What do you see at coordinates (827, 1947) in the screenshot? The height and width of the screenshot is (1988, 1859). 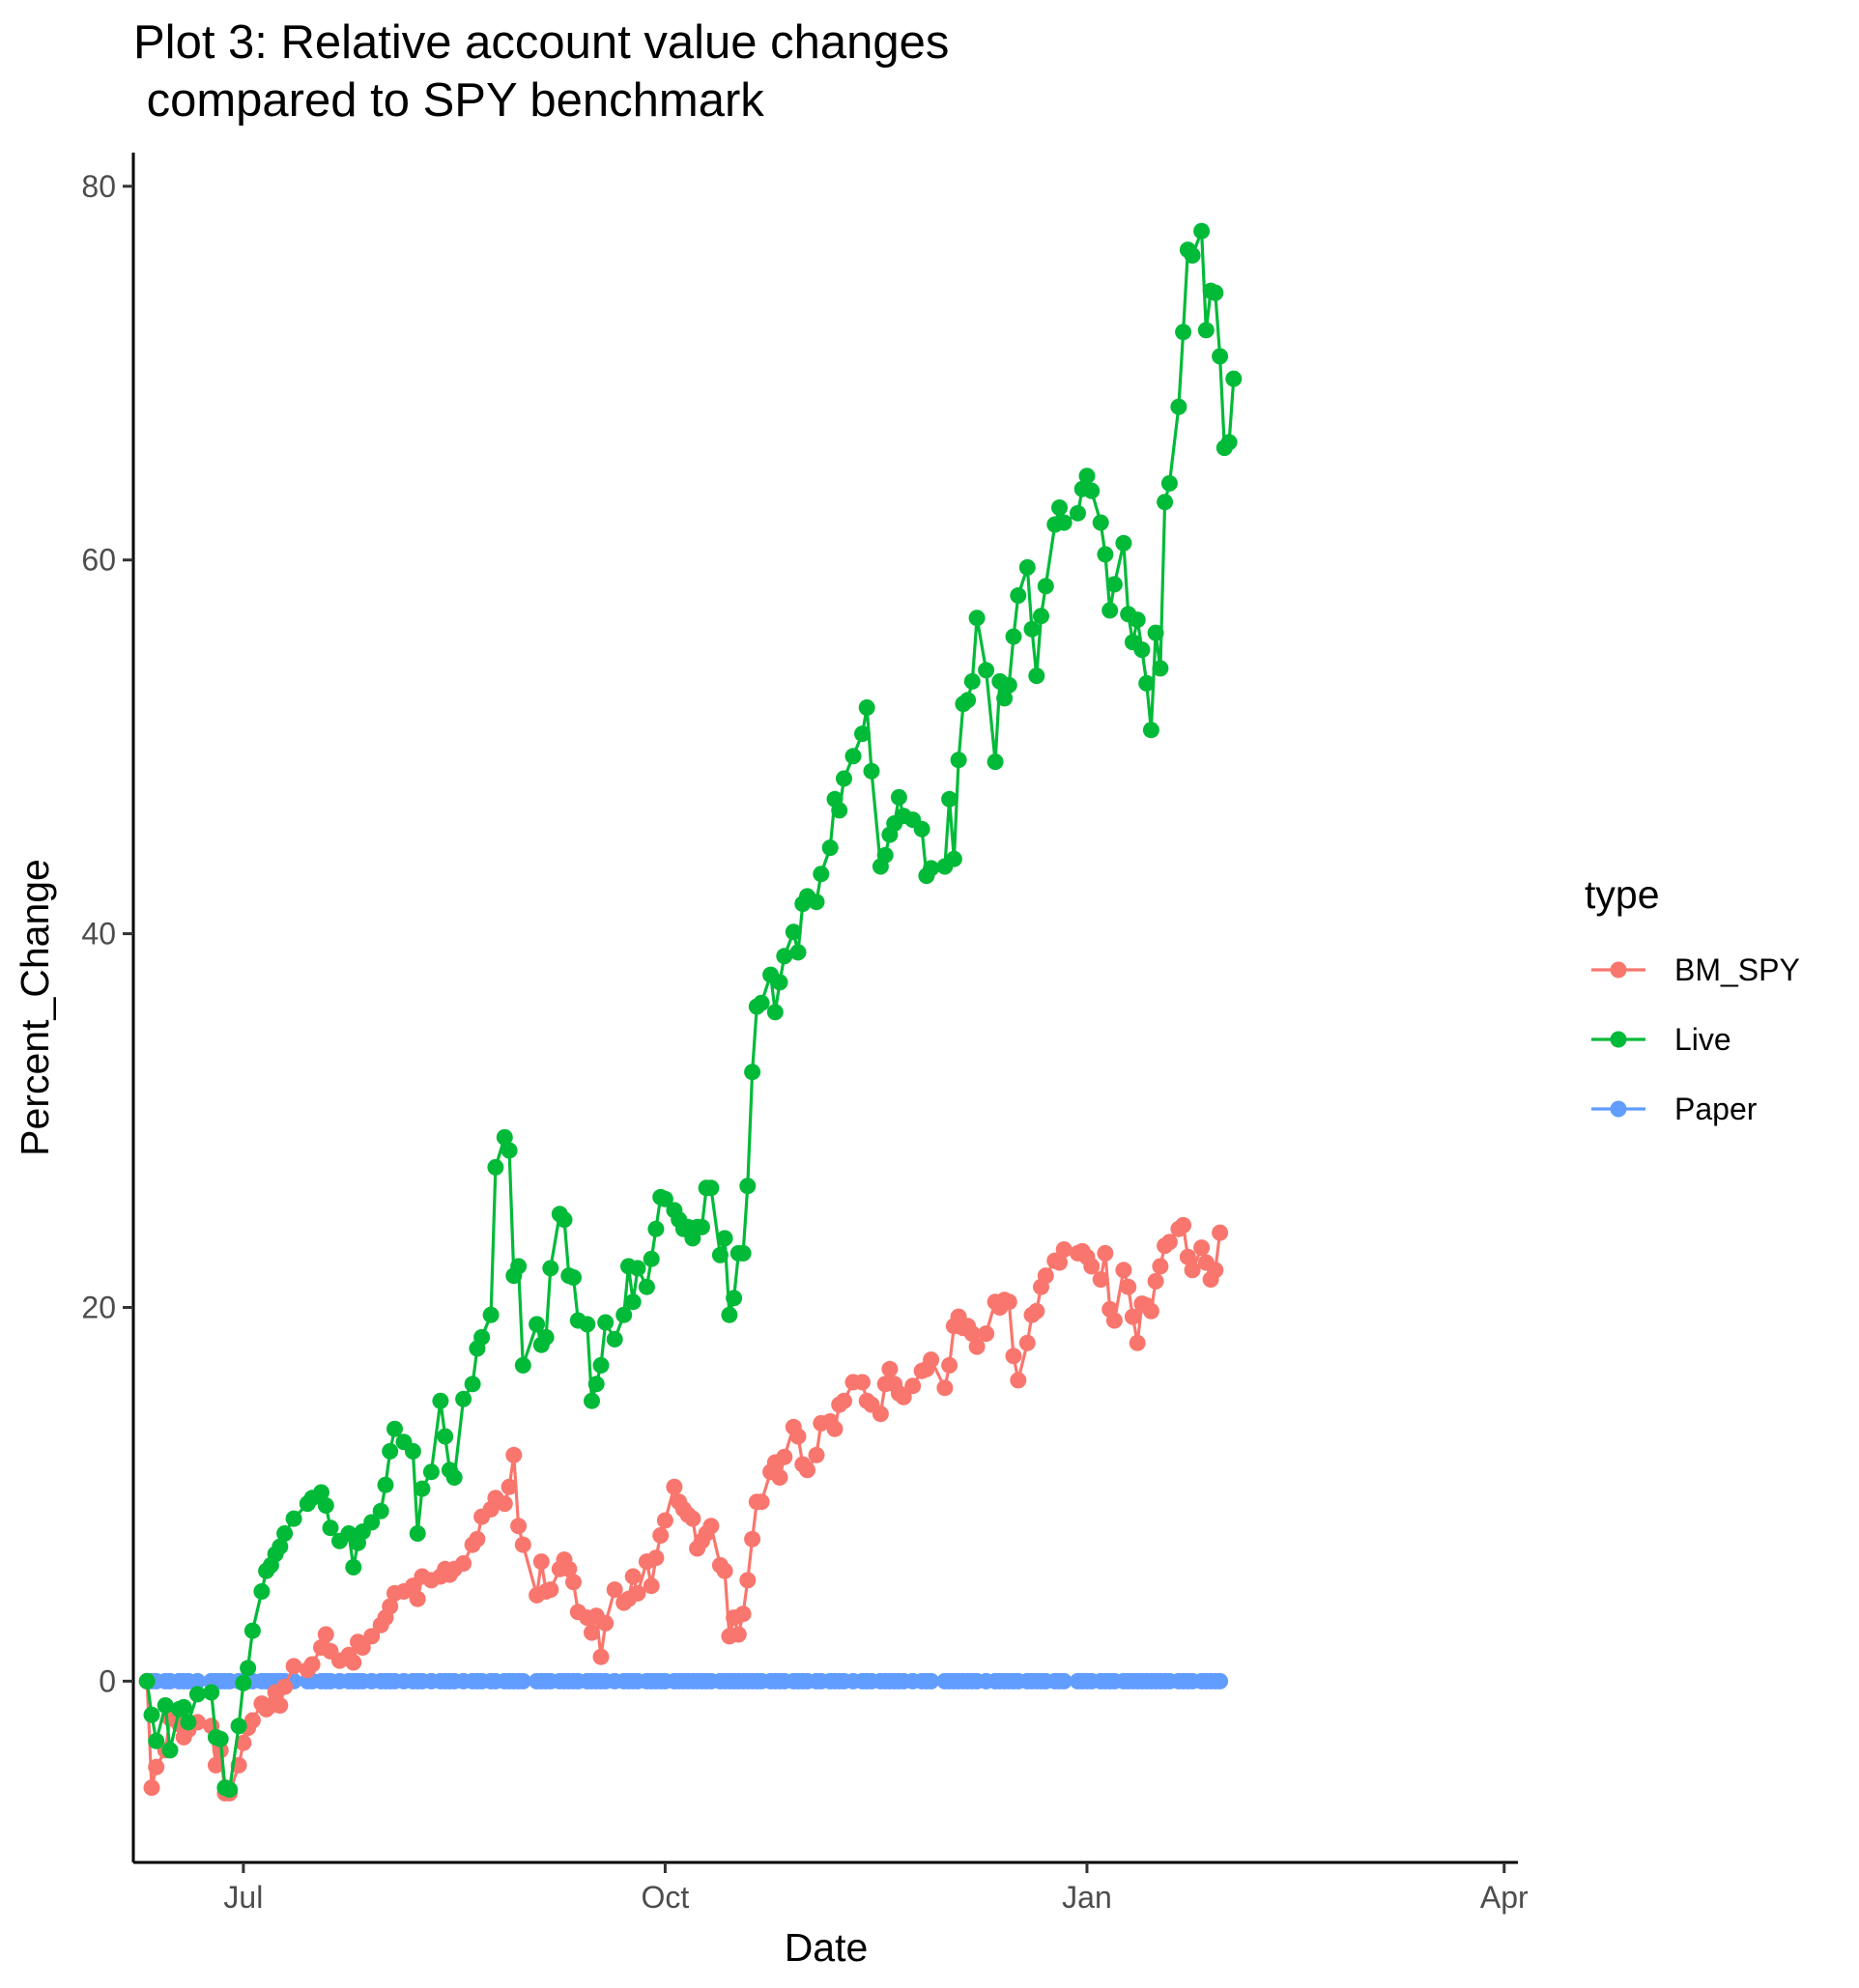 I see `x-axis-title: Date` at bounding box center [827, 1947].